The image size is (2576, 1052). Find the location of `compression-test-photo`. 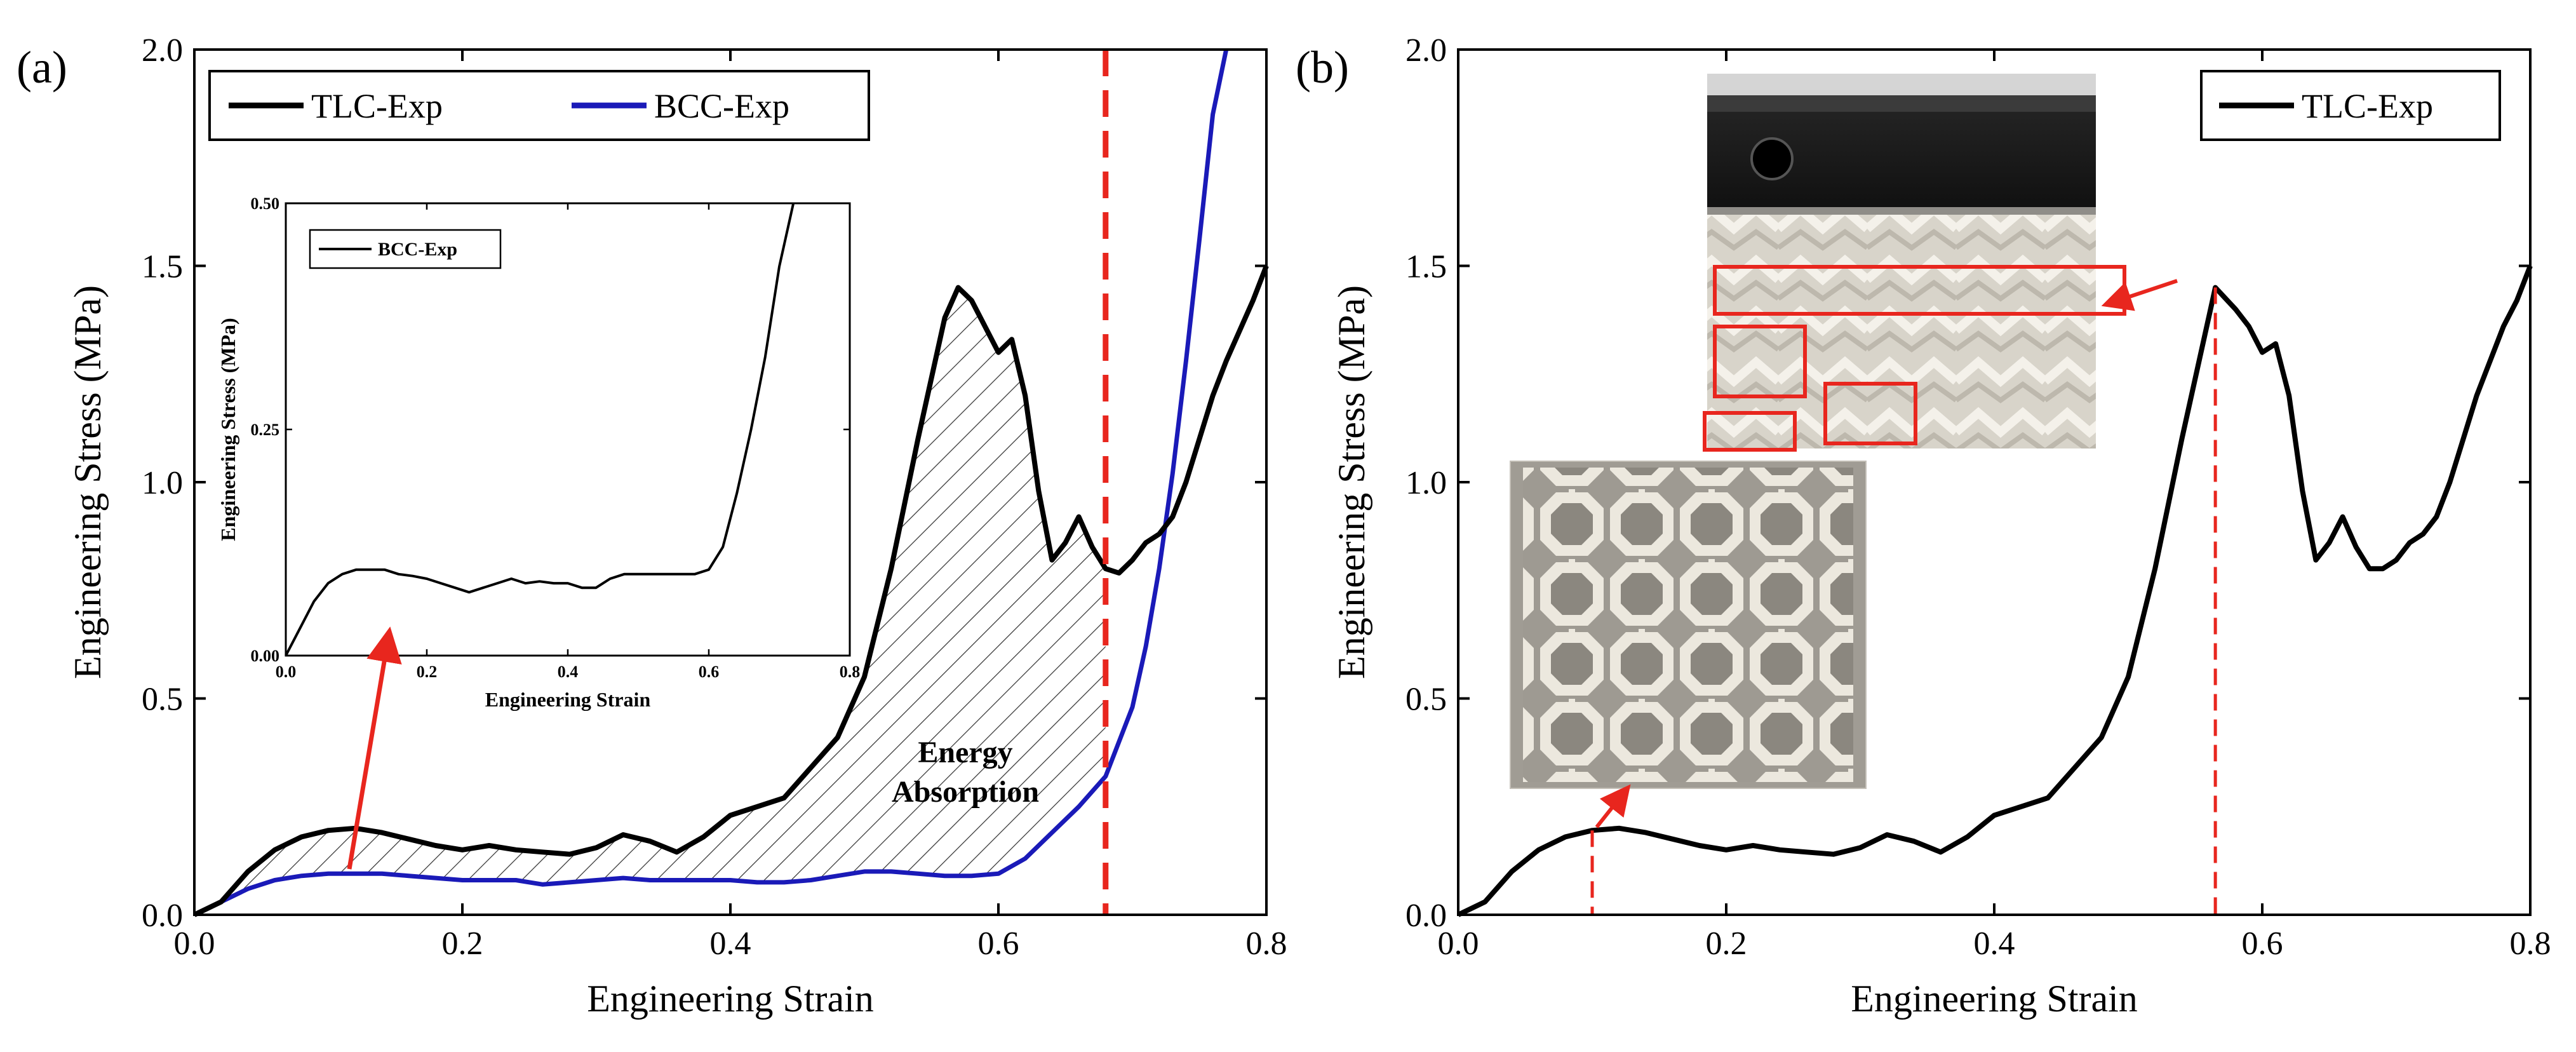

compression-test-photo is located at coordinates (1914, 263).